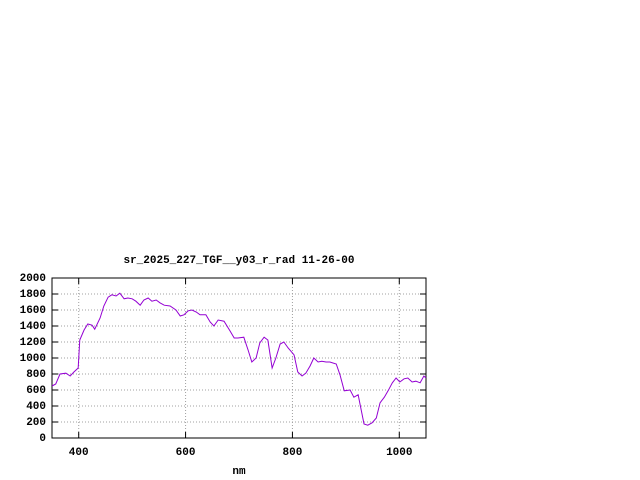  Describe the element at coordinates (238, 261) in the screenshot. I see `chart-title: sr_2025_227_TGF__y03_r_rad 11-26-00` at that location.